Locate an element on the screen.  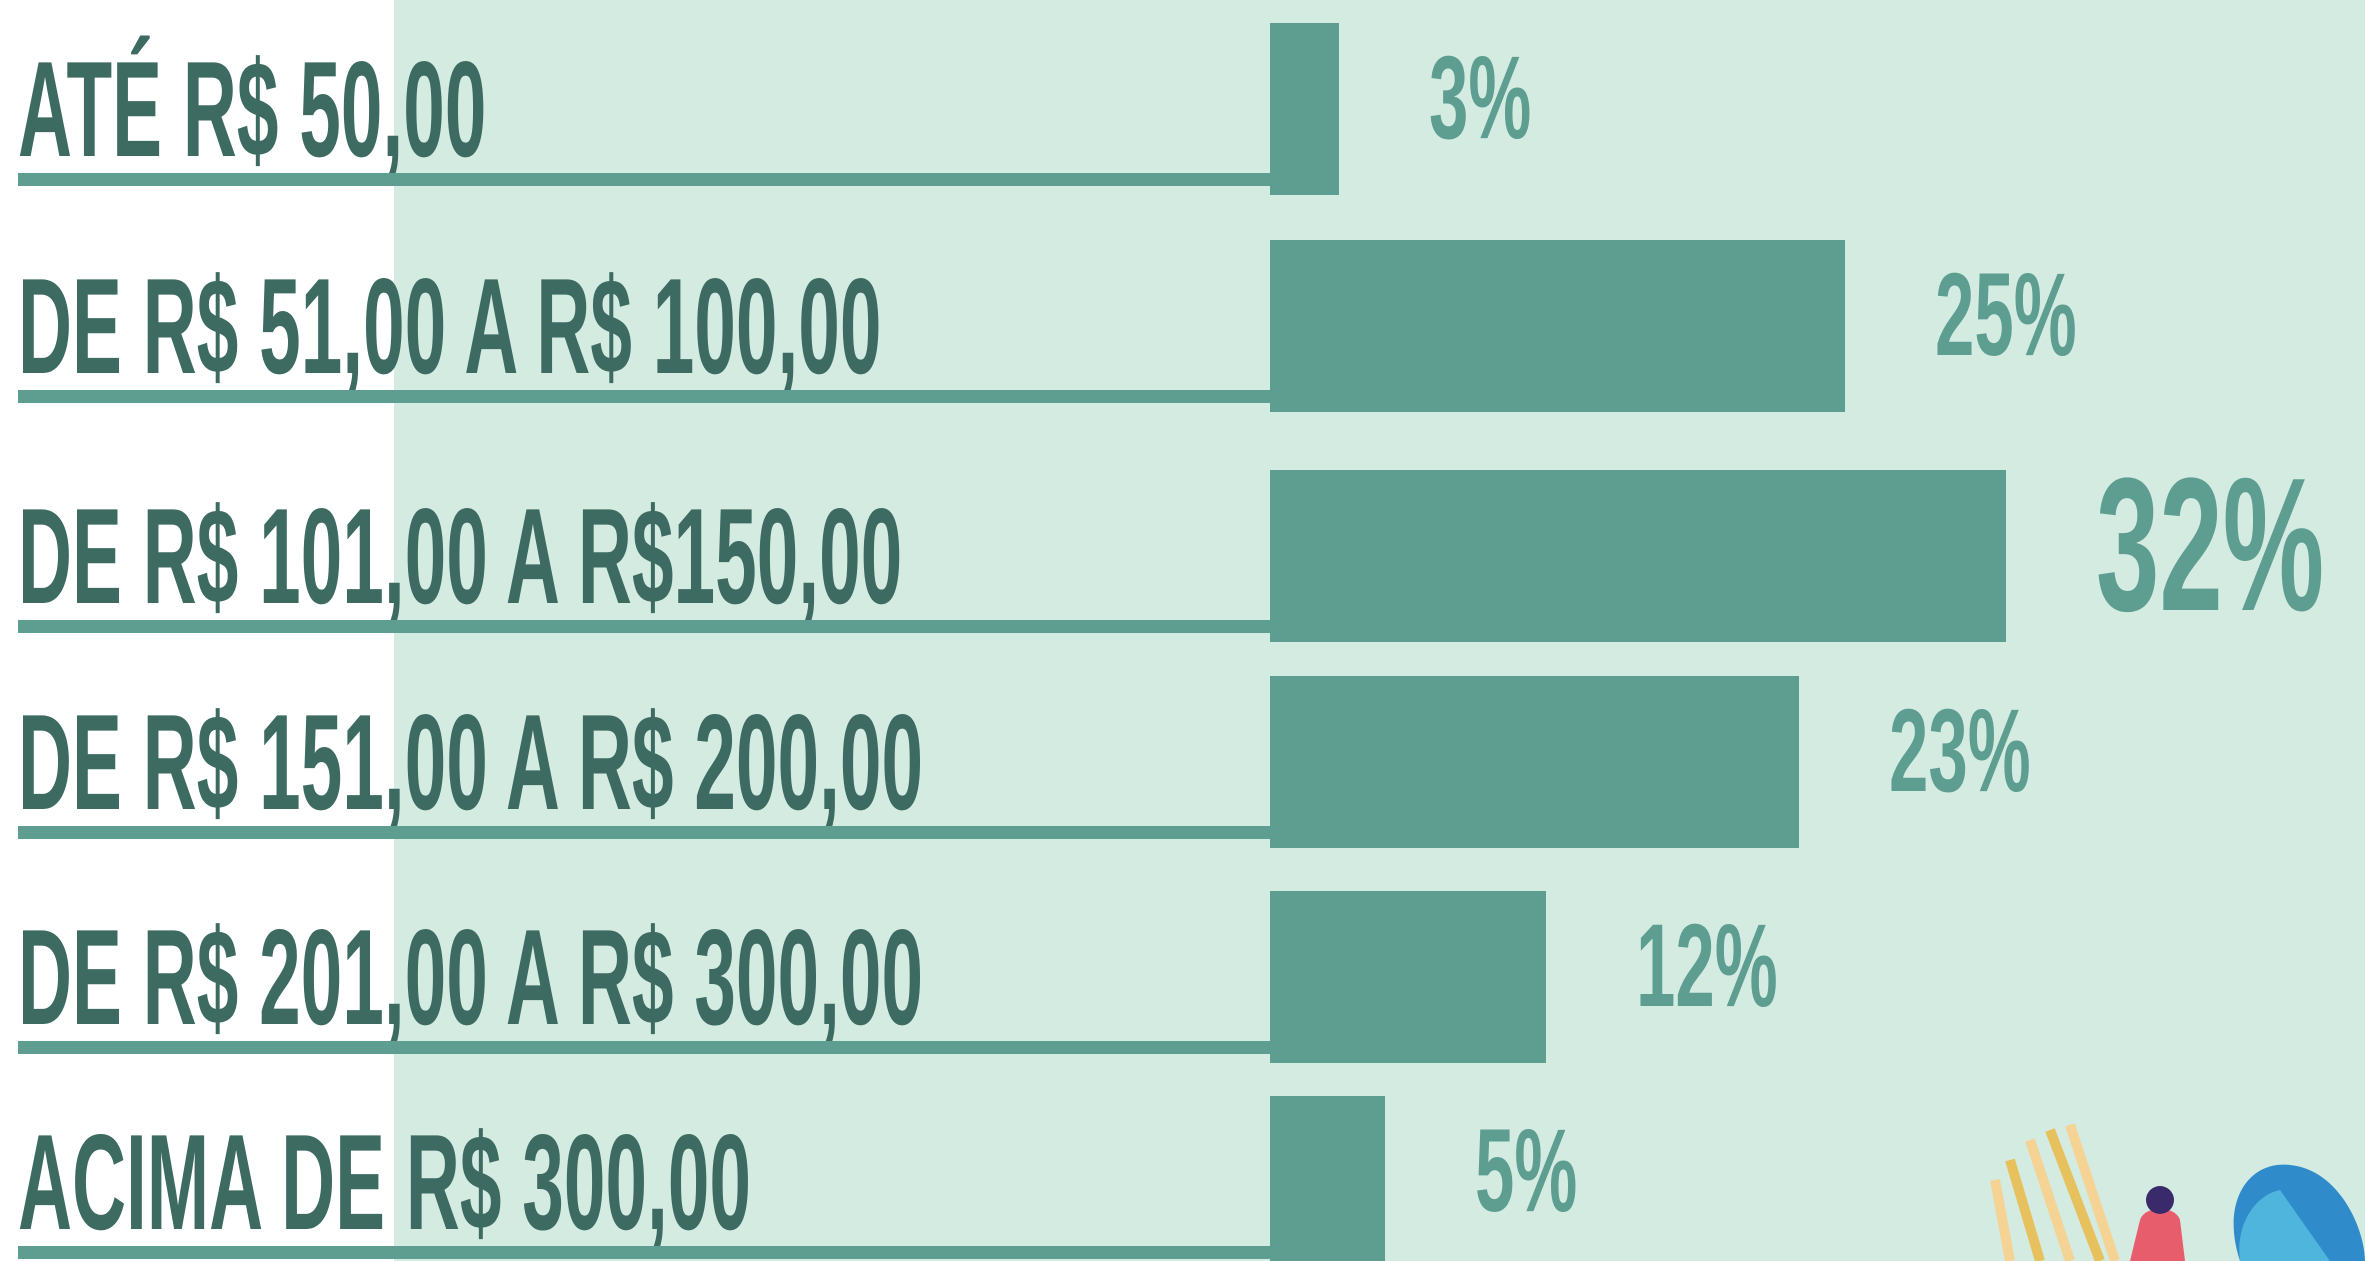
figure is located at coordinates (2157, 1234).